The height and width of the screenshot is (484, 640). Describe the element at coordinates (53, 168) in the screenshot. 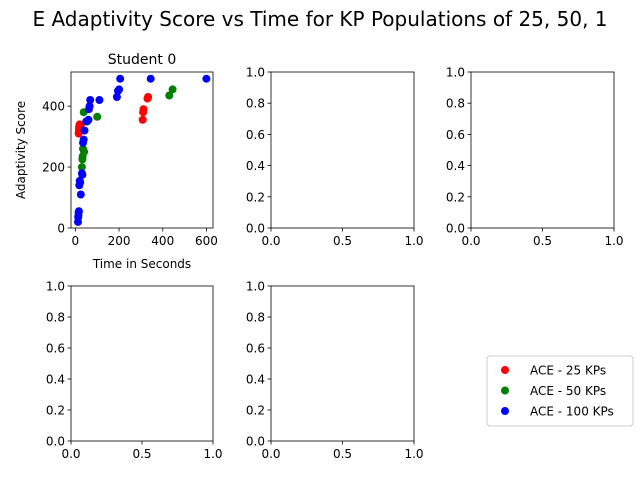

I see `y-tick-label-0-1: 200` at that location.